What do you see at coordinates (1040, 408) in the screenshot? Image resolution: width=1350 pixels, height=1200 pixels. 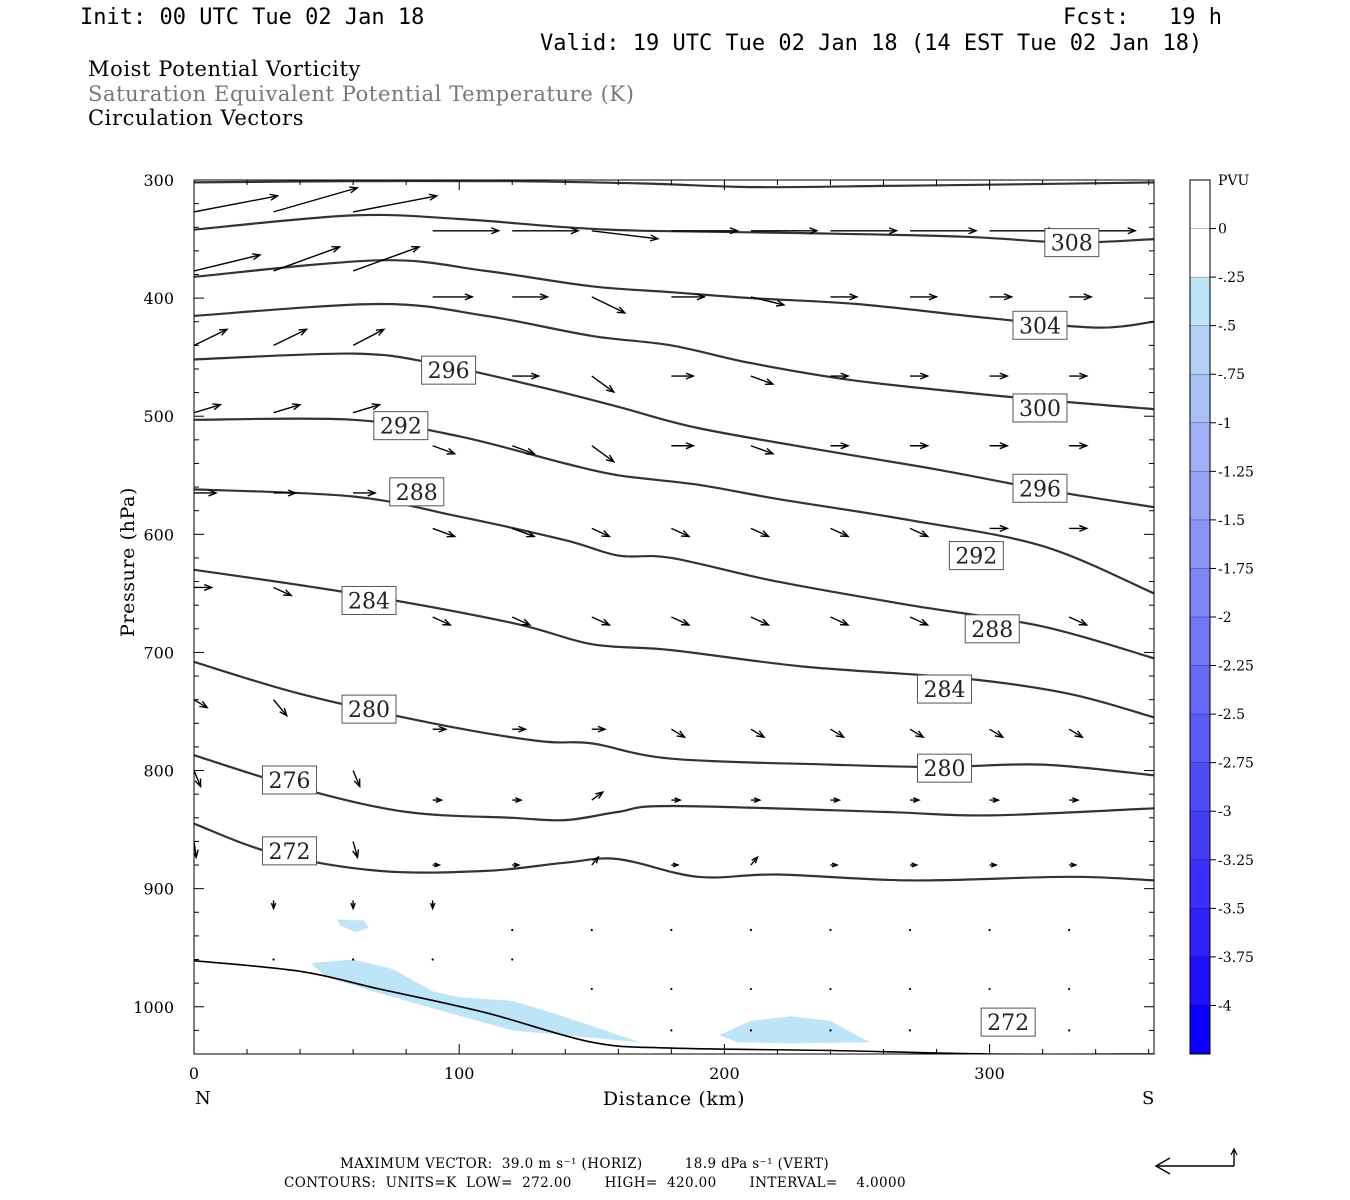 I see `contour-label: 300` at bounding box center [1040, 408].